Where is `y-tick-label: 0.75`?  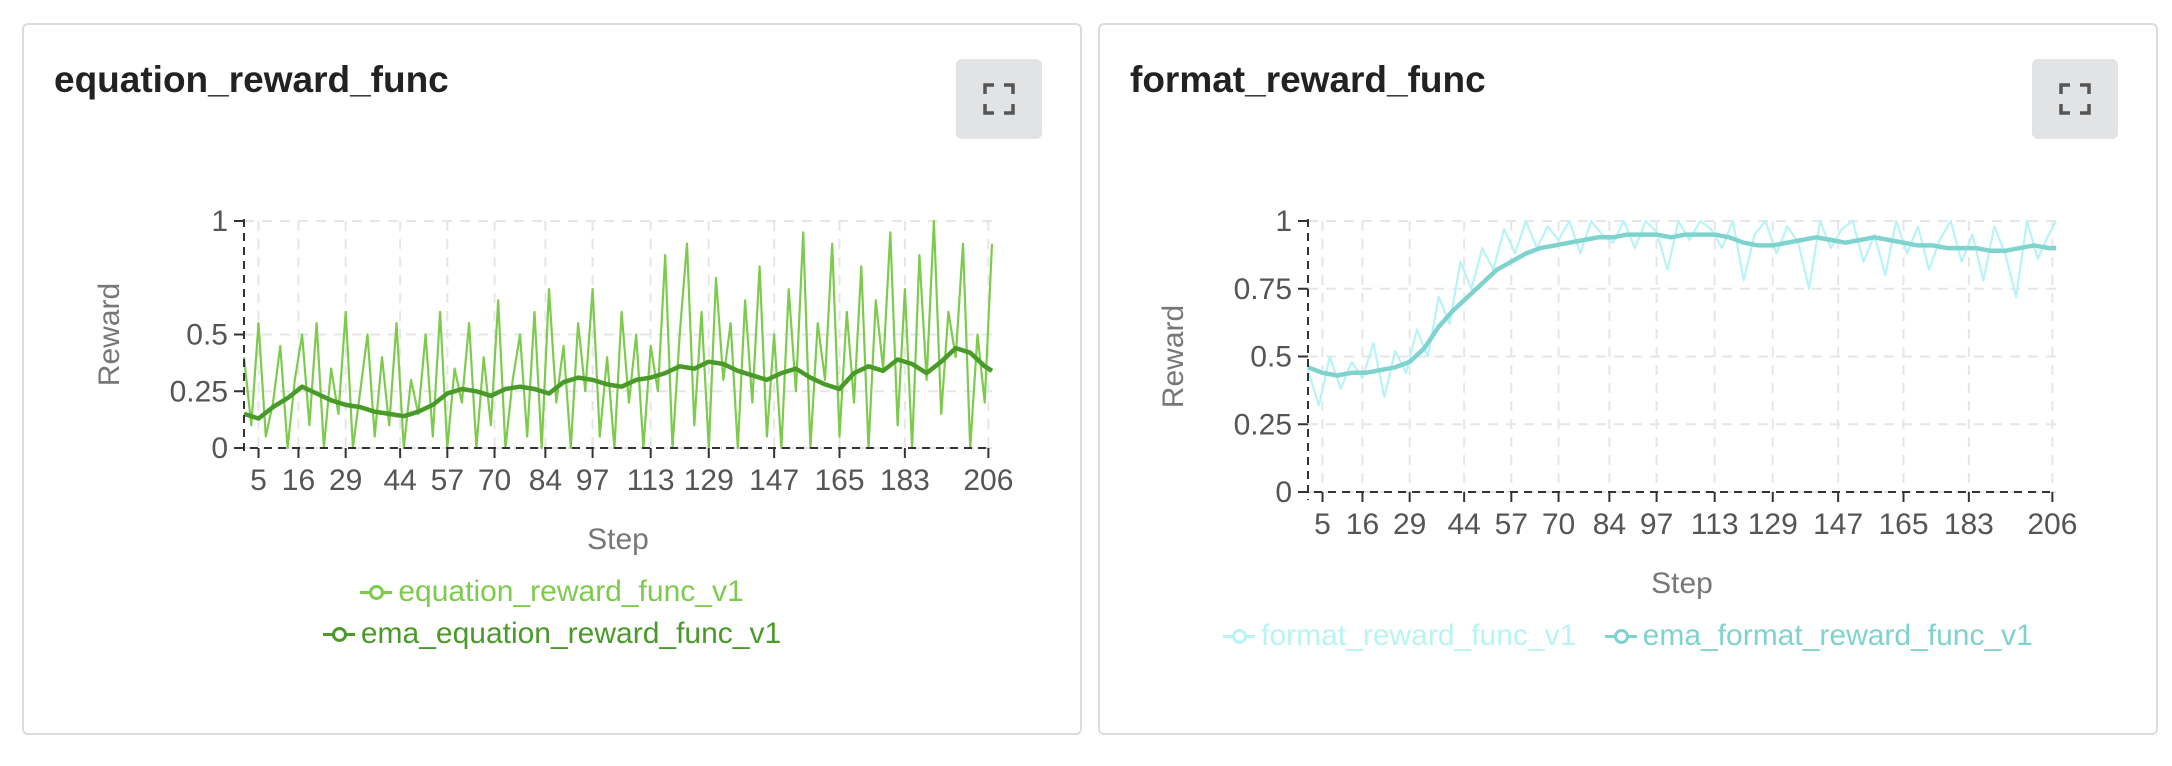
y-tick-label: 0.75 is located at coordinates (1263, 289).